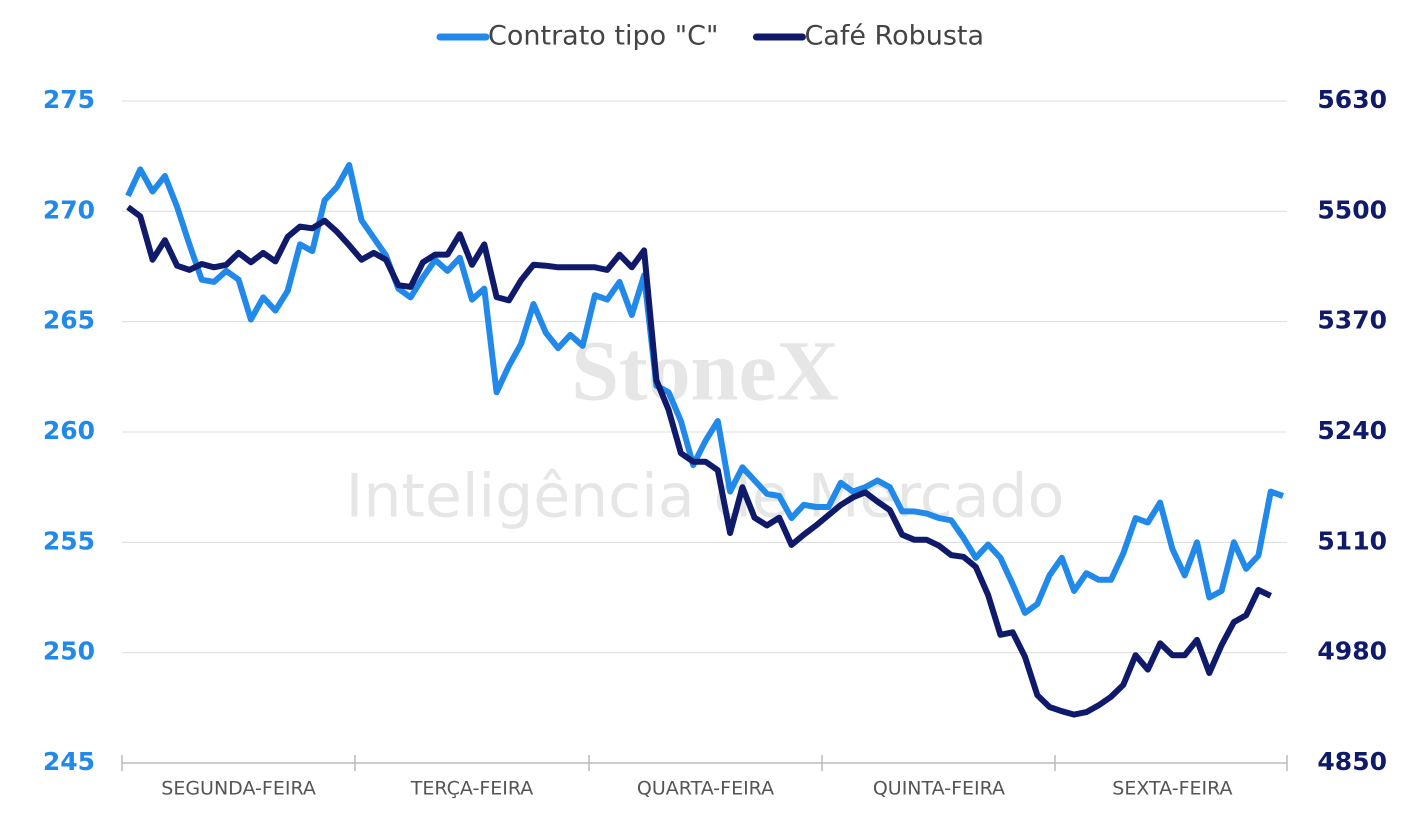 The width and height of the screenshot is (1424, 827). I want to click on y-tick-label: 265, so click(69, 320).